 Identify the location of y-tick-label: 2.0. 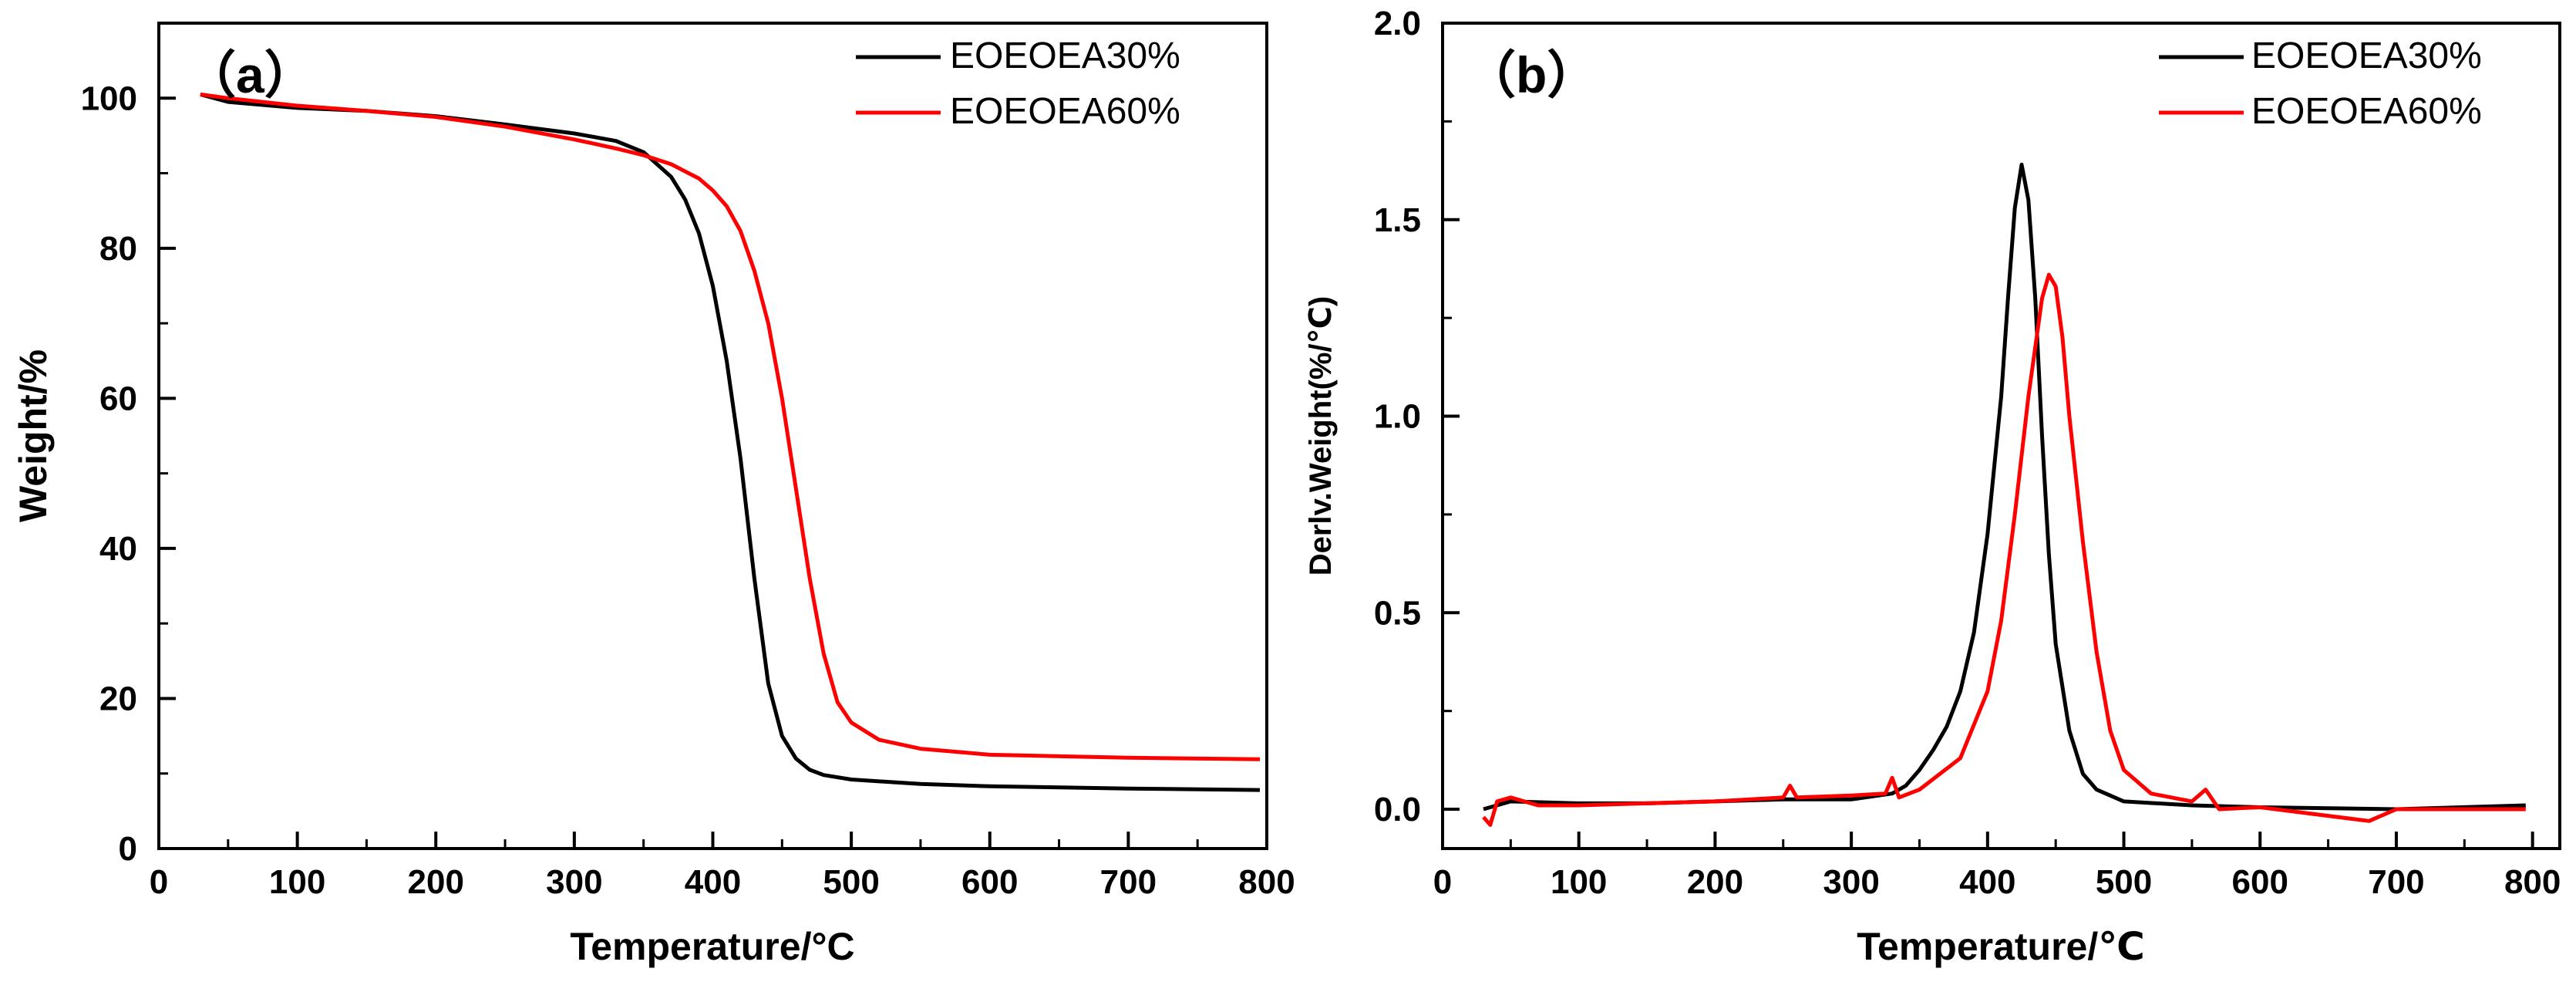
(1398, 23).